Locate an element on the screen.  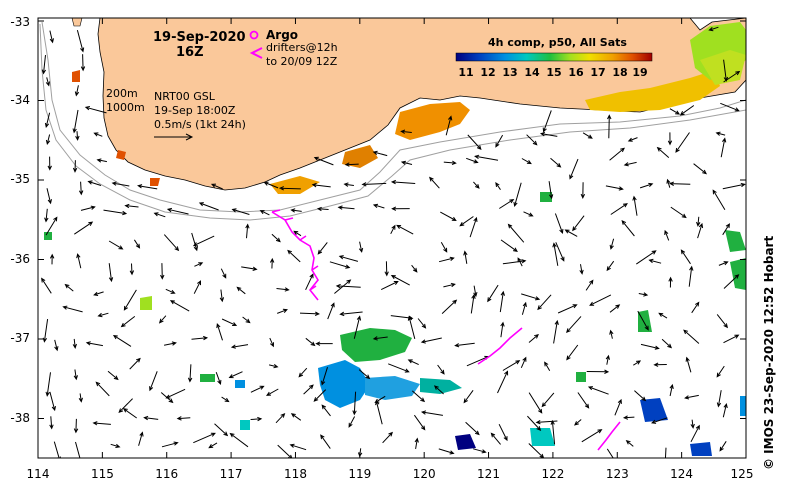
scale-arrow is located at coordinates (174, 137).